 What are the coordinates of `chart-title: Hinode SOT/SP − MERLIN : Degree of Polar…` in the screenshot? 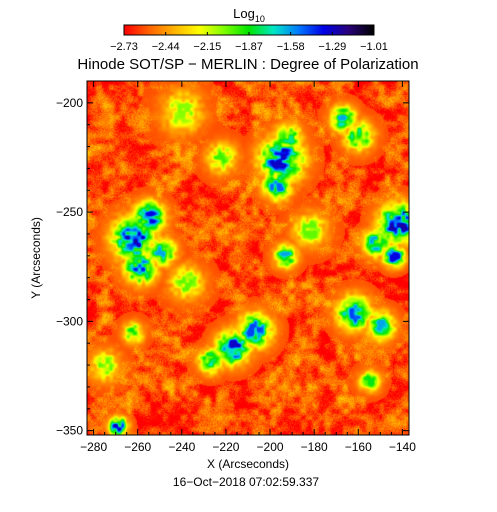 It's located at (247, 64).